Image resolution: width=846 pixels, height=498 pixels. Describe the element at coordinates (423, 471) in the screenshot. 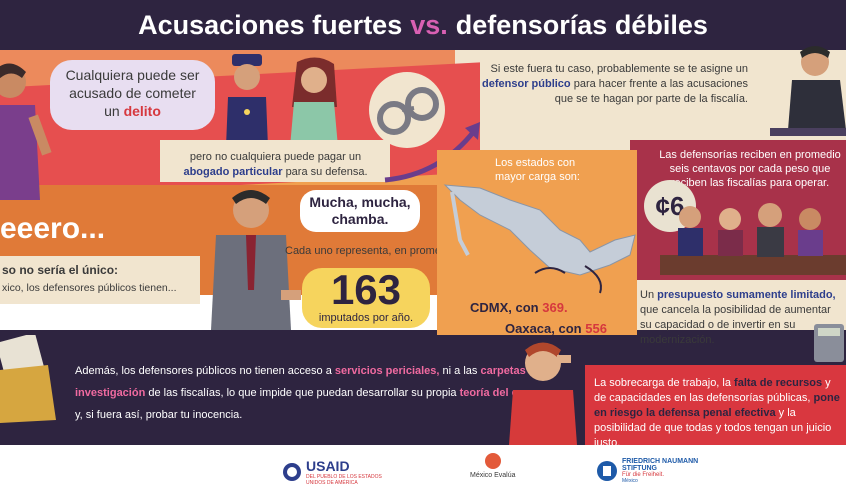

I see `footer` at that location.